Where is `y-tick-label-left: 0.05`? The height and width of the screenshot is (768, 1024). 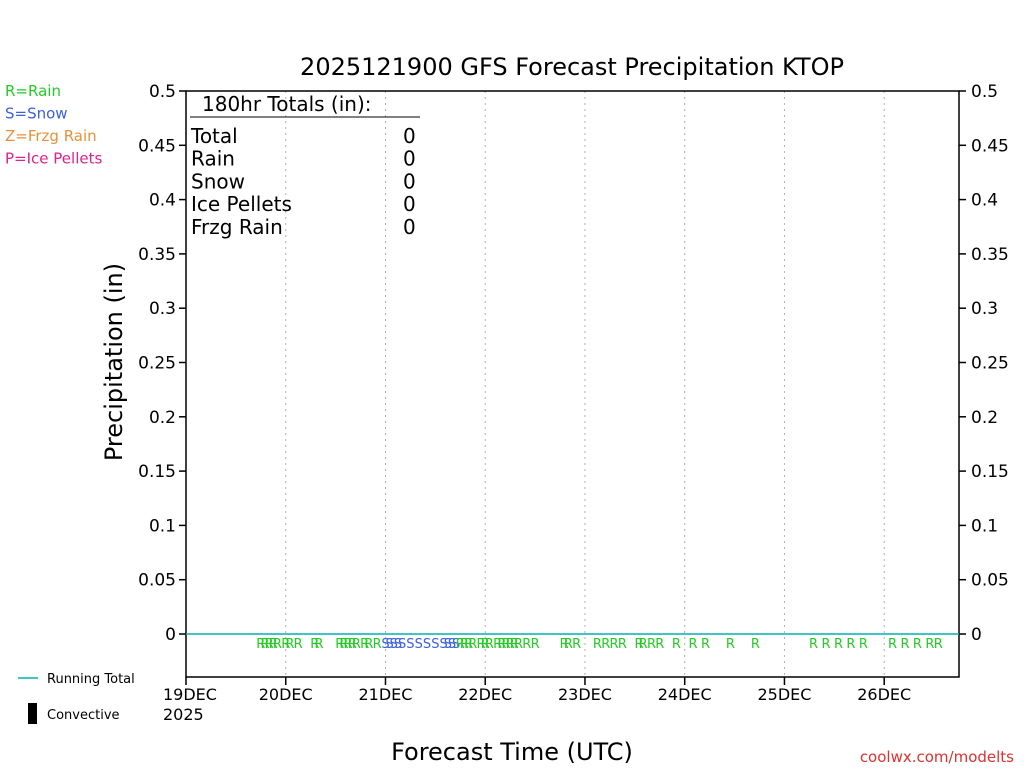
y-tick-label-left: 0.05 is located at coordinates (157, 581).